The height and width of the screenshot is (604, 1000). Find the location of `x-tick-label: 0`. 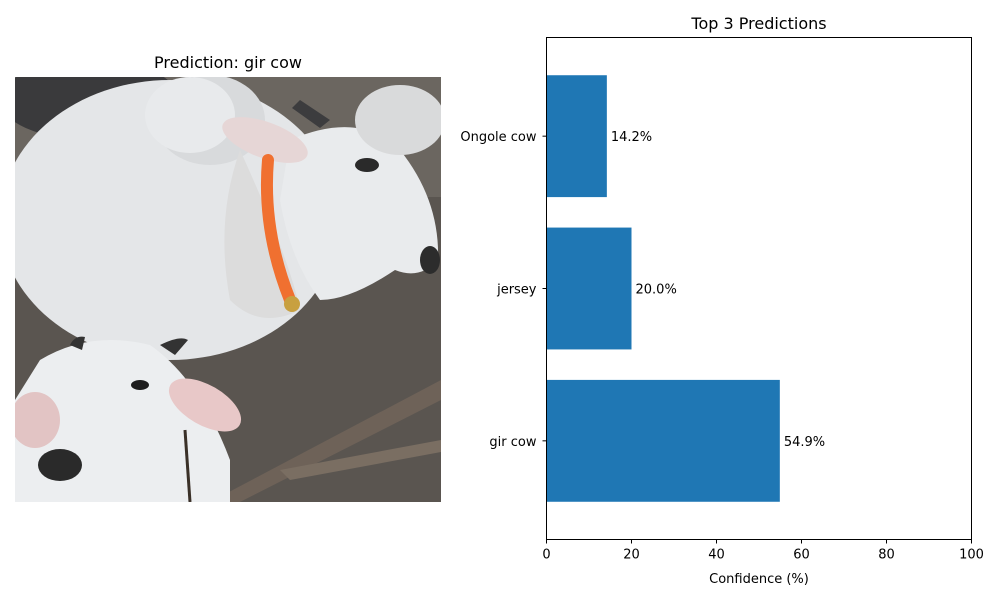

x-tick-label: 0 is located at coordinates (546, 555).